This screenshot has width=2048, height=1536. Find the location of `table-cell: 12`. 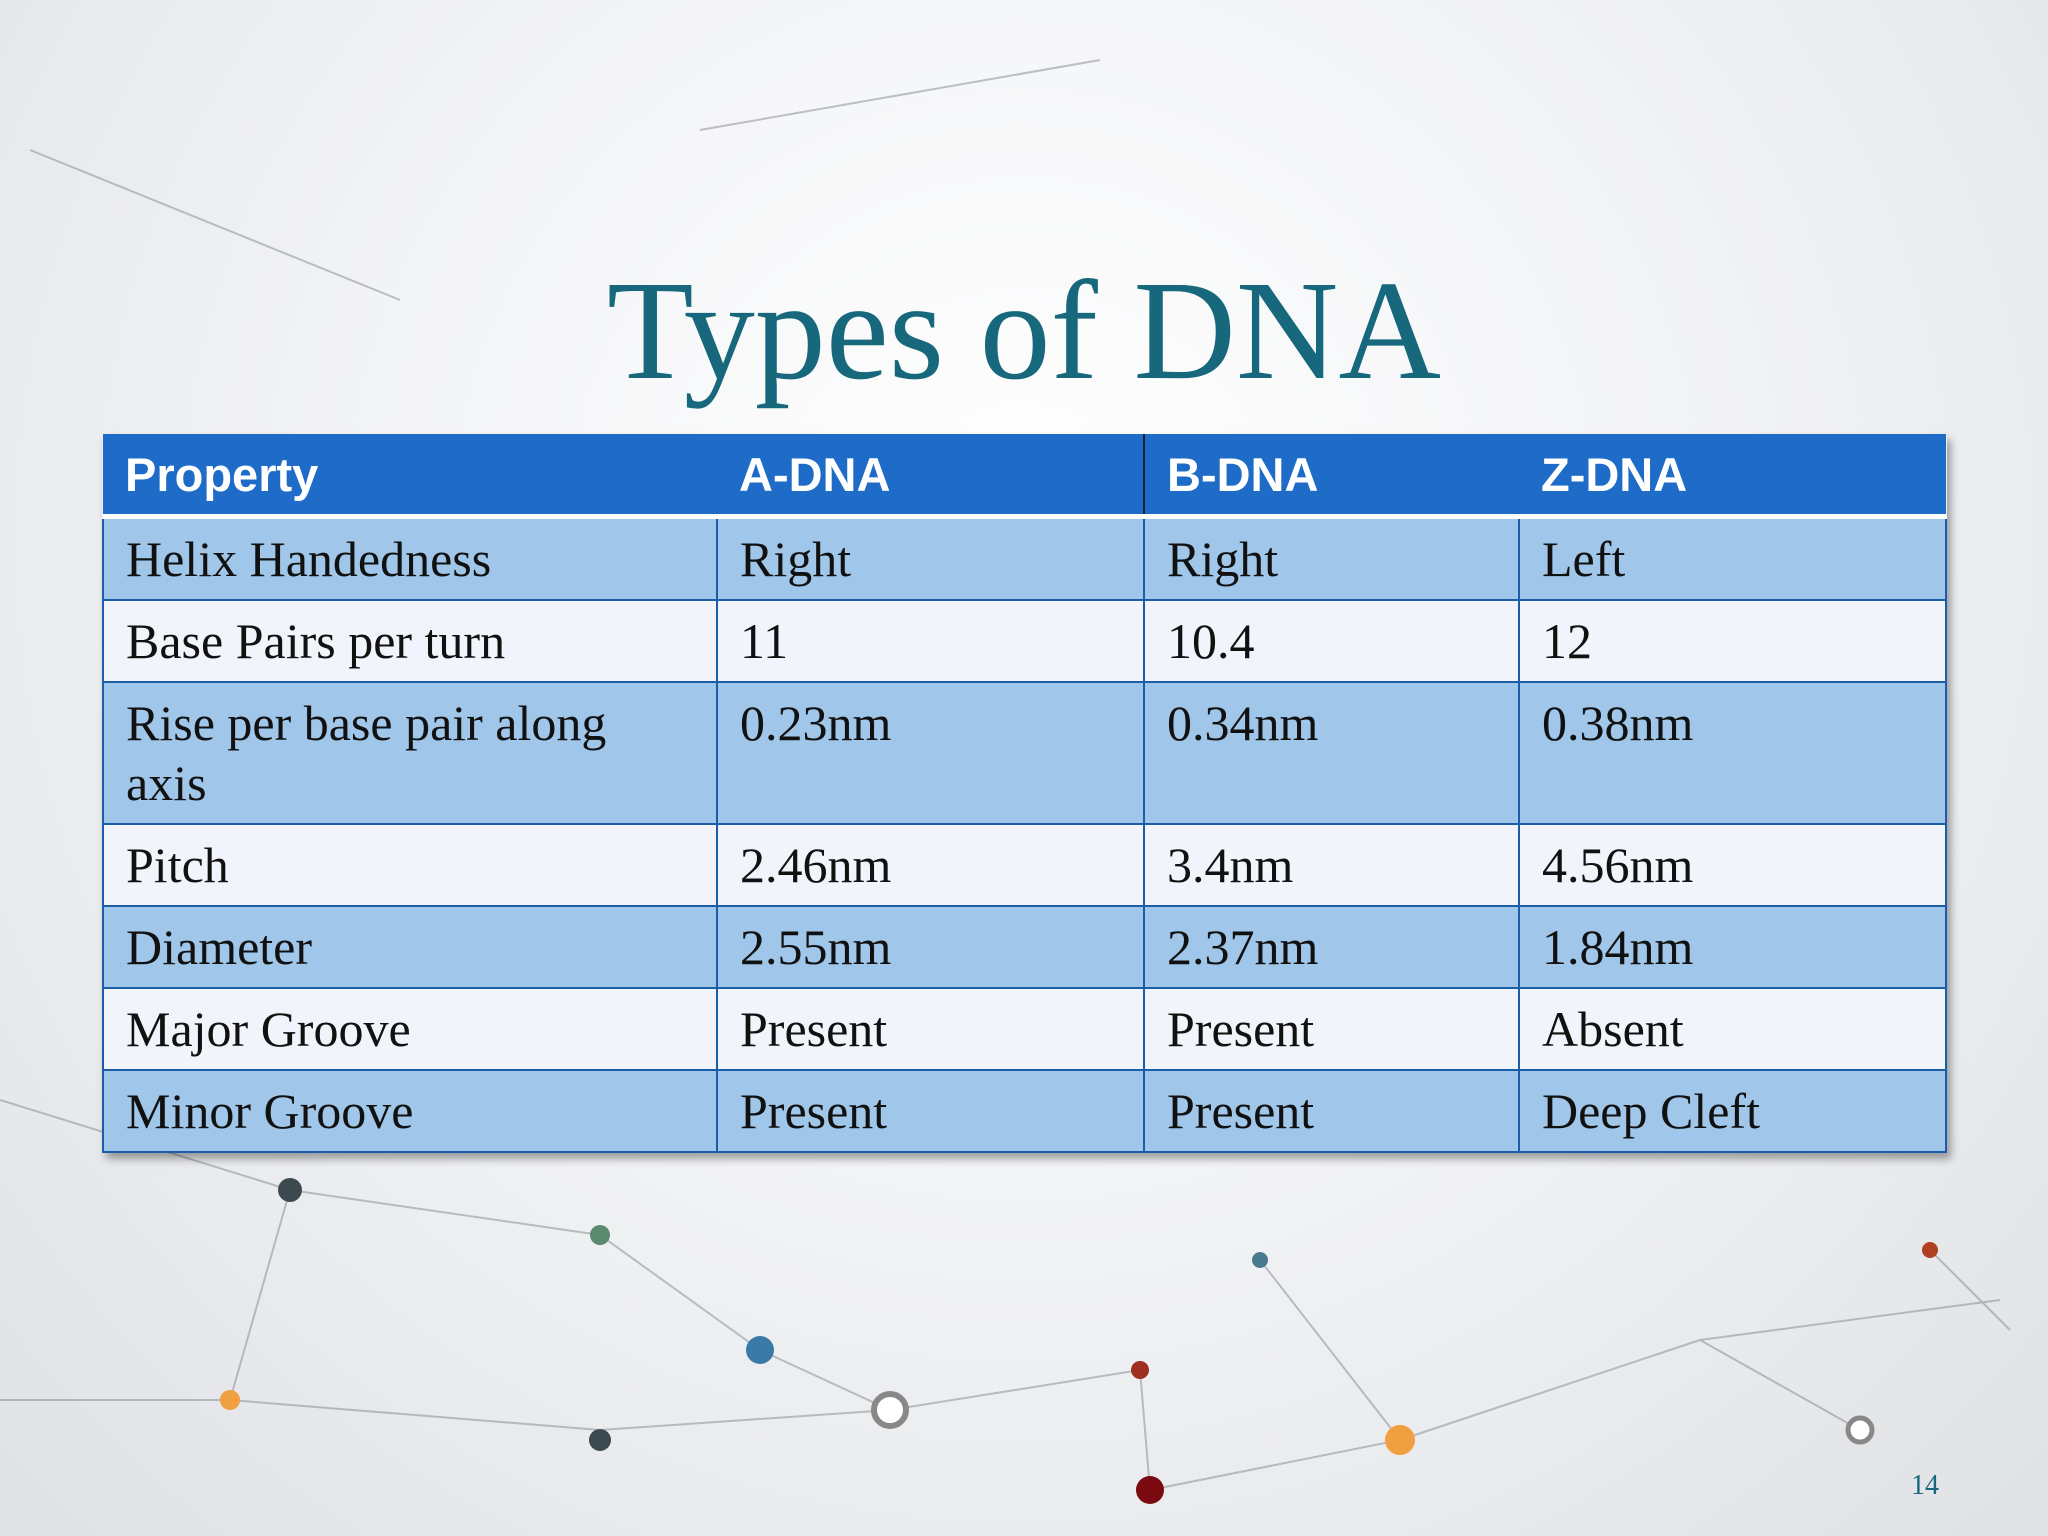

table-cell: 12 is located at coordinates (1732, 641).